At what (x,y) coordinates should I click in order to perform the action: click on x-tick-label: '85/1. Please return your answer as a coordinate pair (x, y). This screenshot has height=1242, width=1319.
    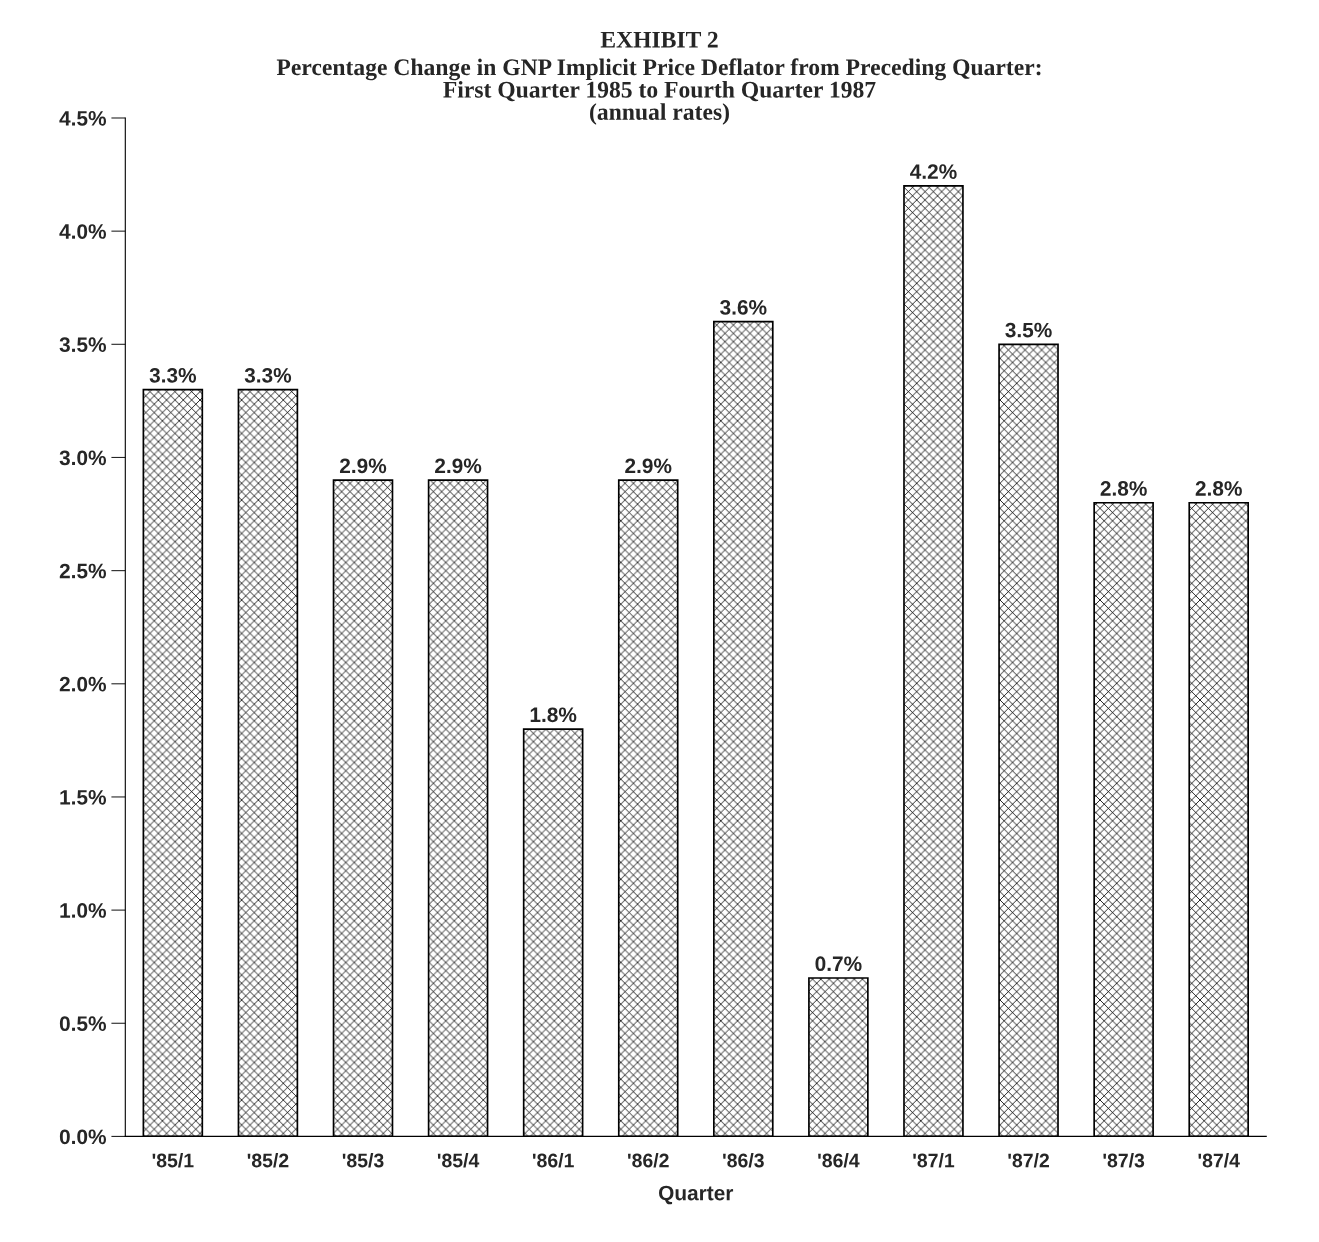
    Looking at the image, I should click on (173, 1160).